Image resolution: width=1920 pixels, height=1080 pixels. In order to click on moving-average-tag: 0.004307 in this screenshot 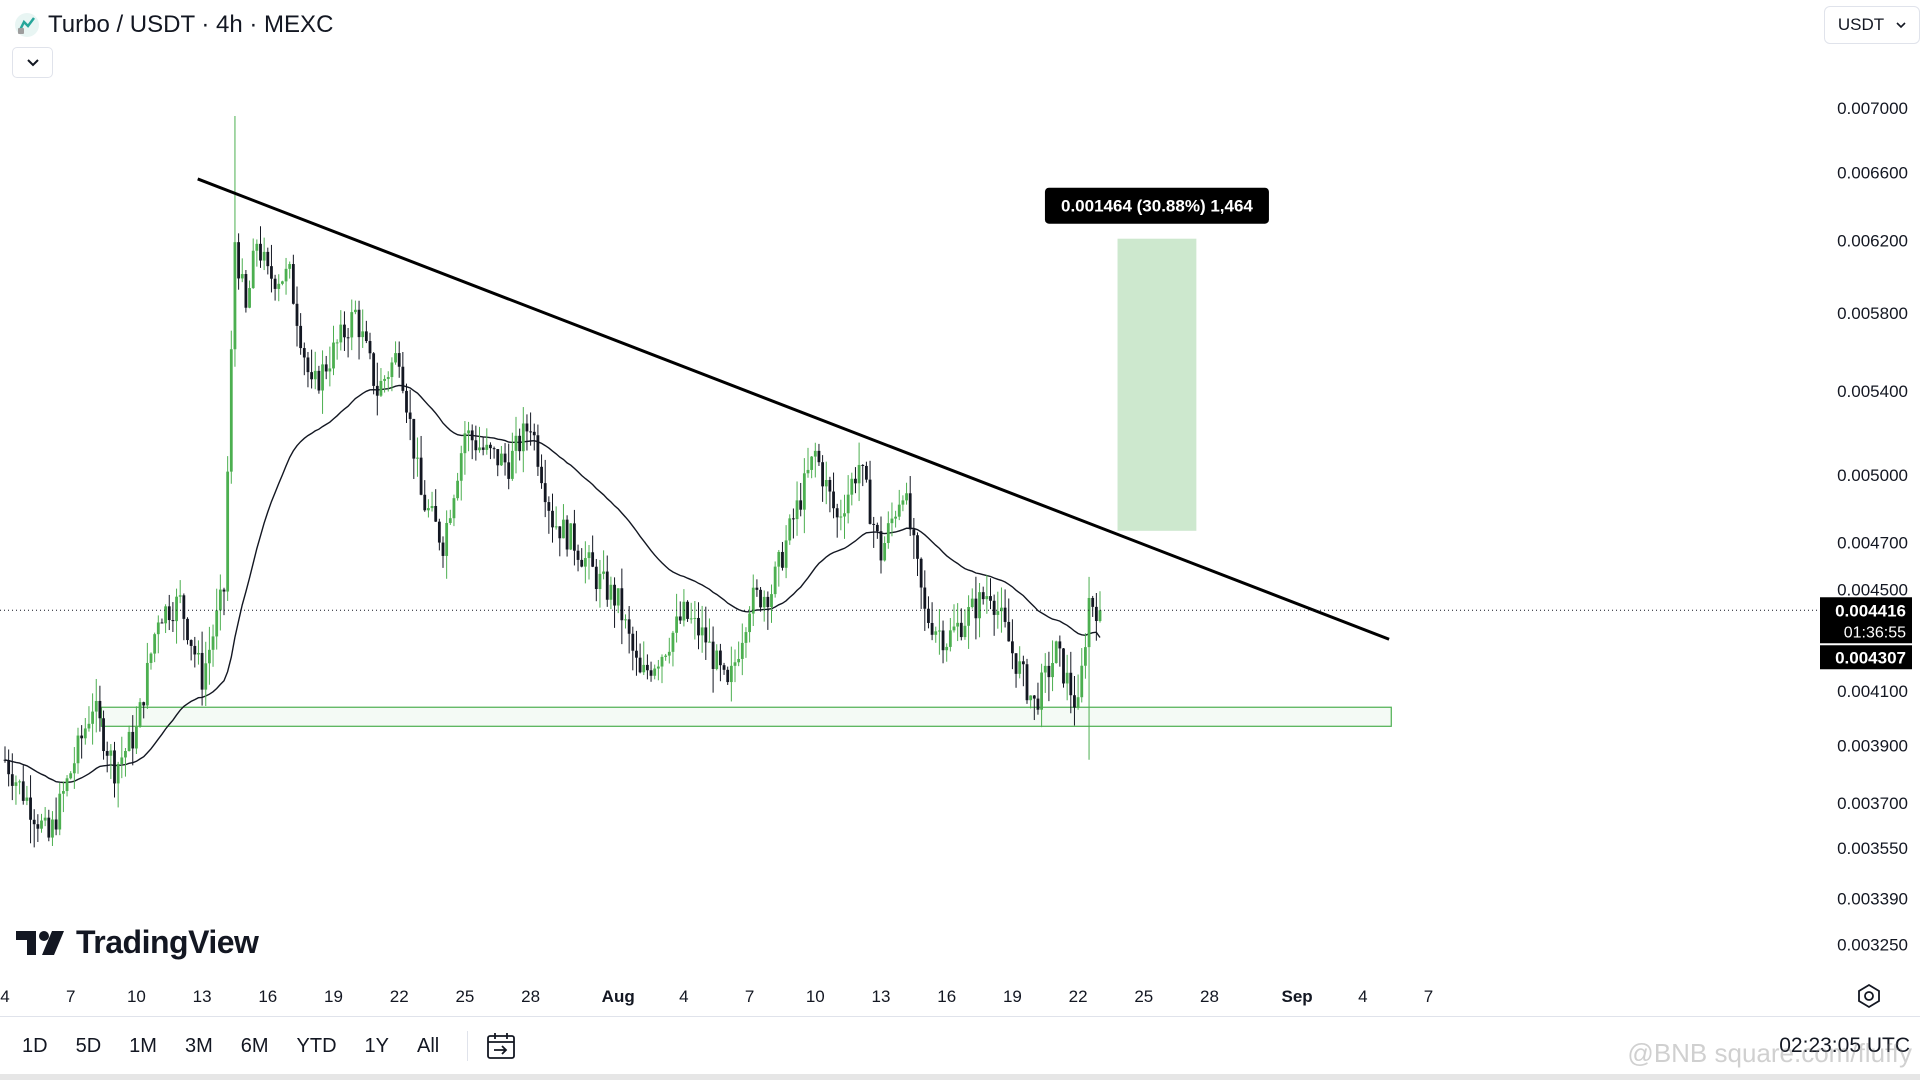, I will do `click(1866, 657)`.